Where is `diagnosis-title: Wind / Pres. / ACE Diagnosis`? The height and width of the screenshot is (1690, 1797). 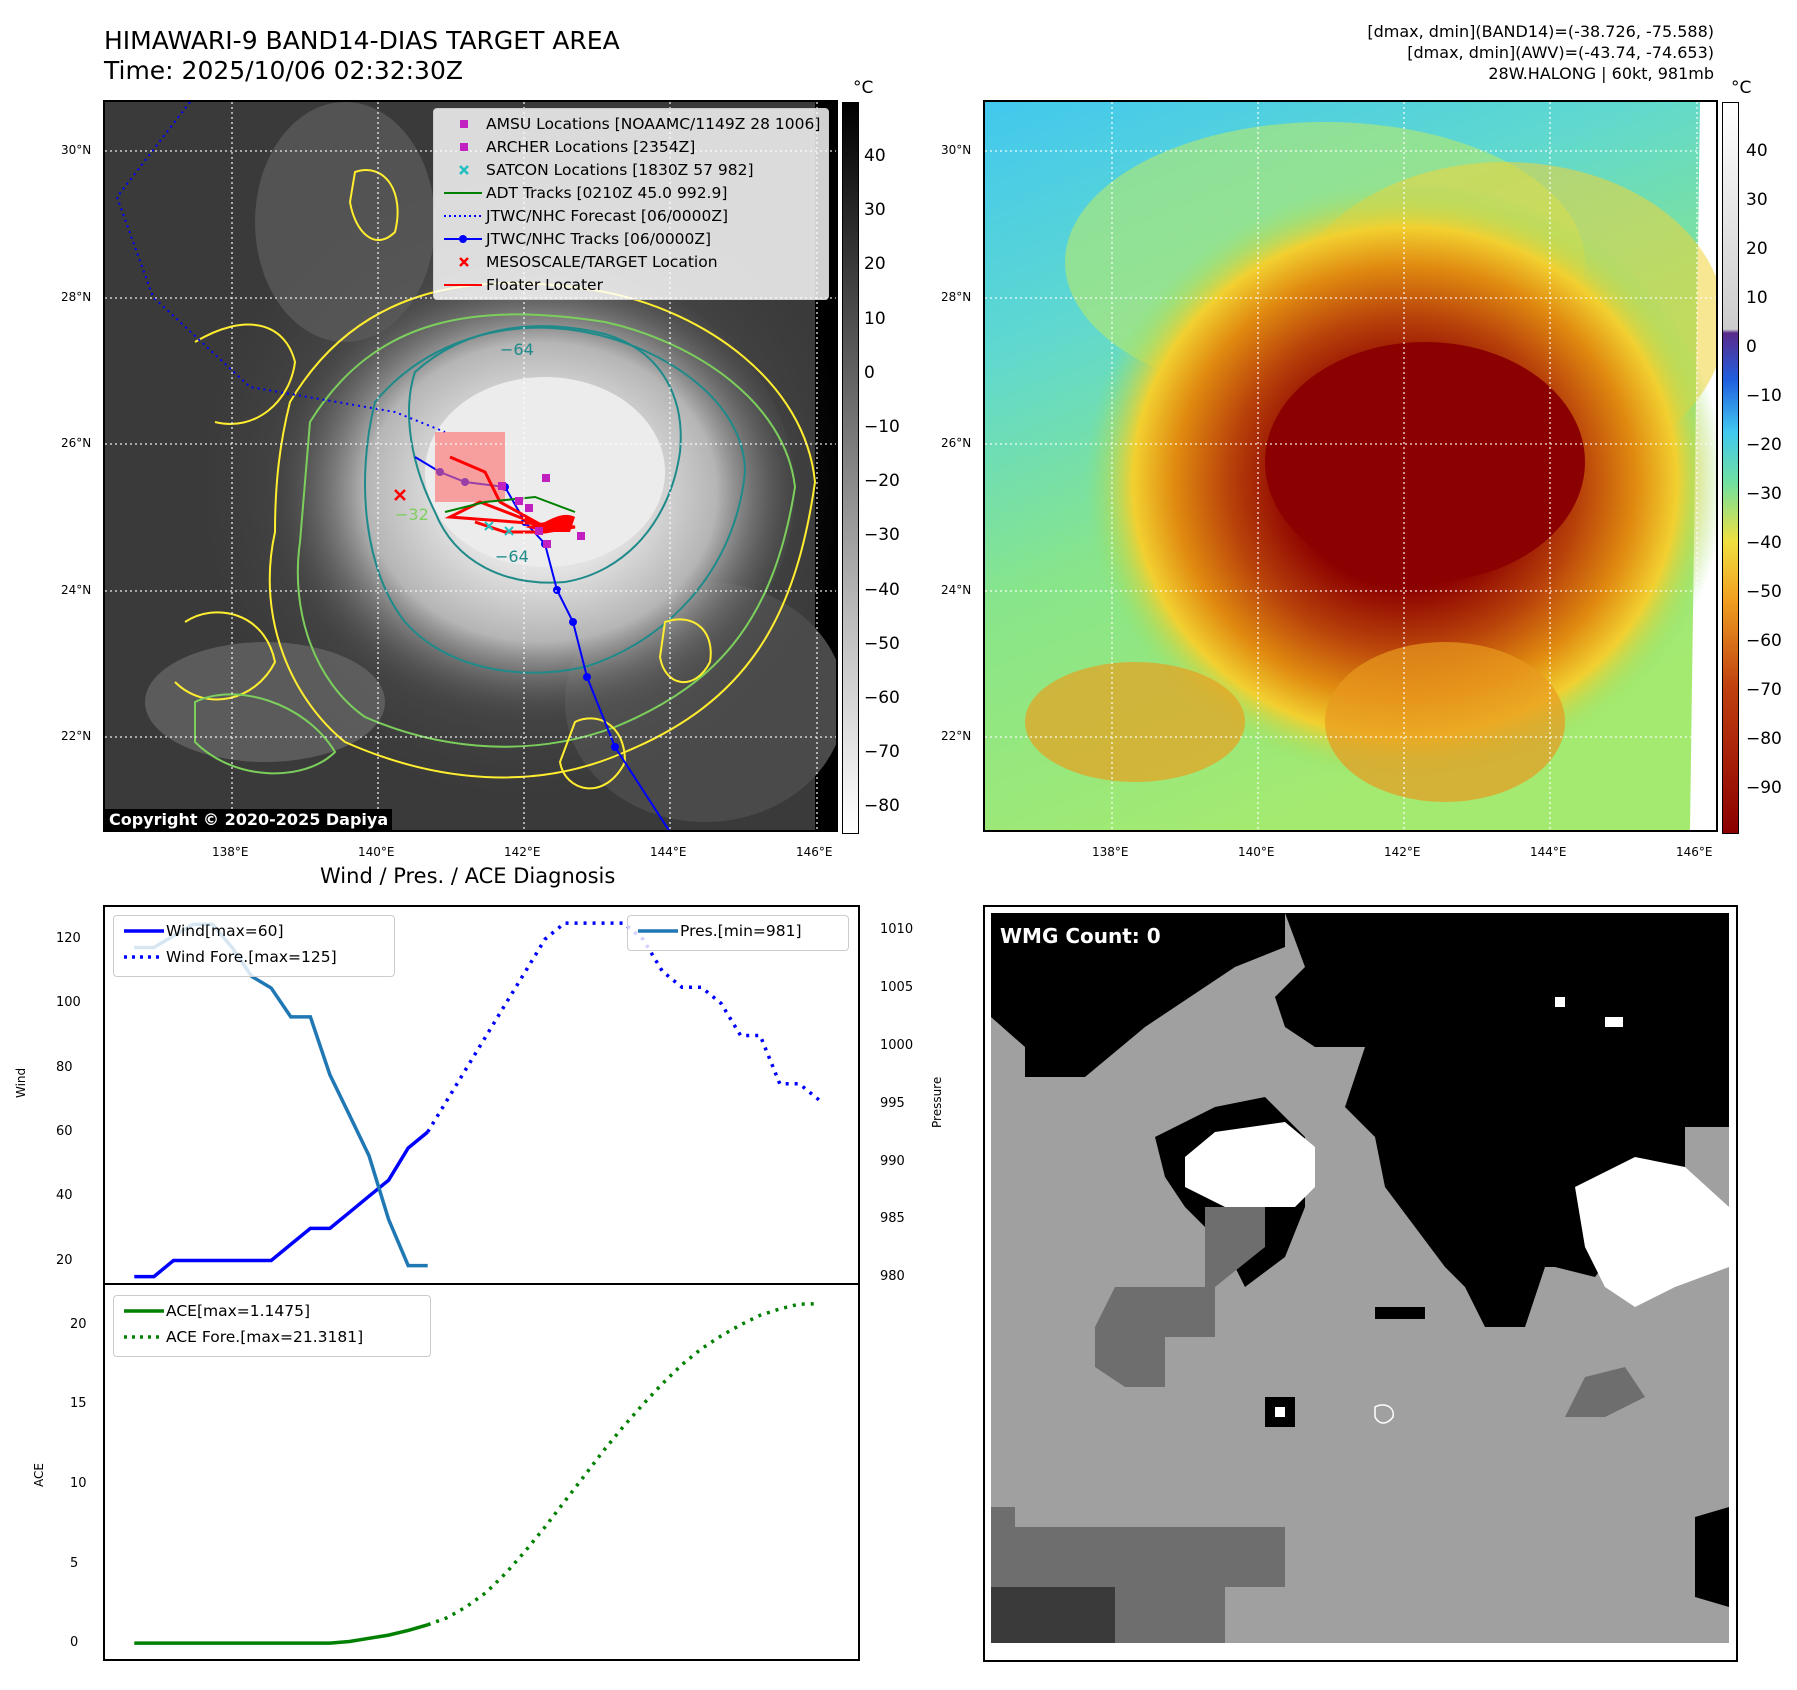
diagnosis-title: Wind / Pres. / ACE Diagnosis is located at coordinates (468, 876).